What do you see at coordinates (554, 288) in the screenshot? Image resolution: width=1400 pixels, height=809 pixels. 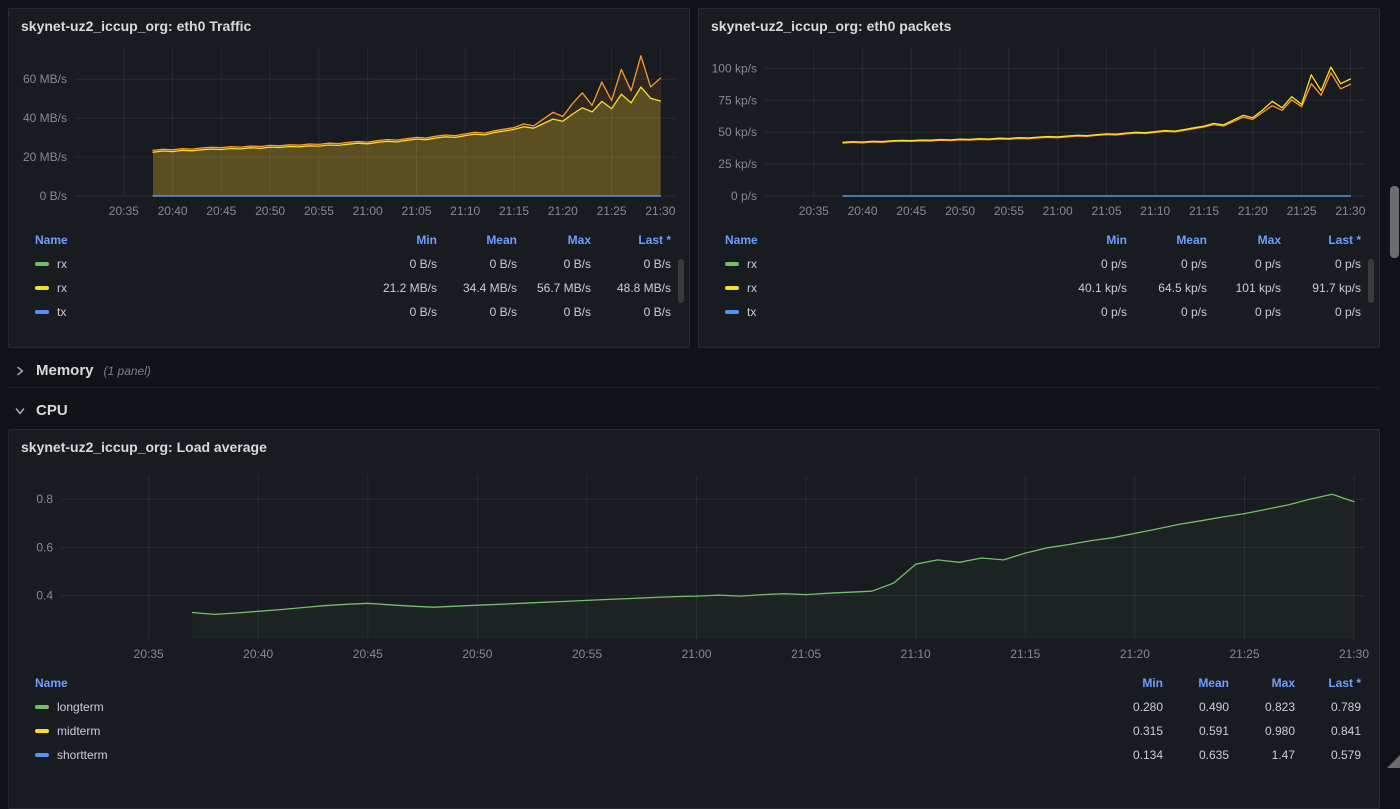 I see `legend-value: 56.7 MB/s` at bounding box center [554, 288].